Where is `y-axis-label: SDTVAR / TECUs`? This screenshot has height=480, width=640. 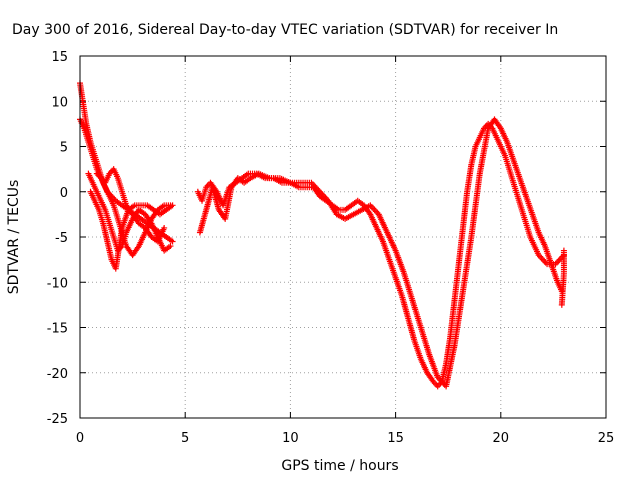
y-axis-label: SDTVAR / TECUs is located at coordinates (14, 237).